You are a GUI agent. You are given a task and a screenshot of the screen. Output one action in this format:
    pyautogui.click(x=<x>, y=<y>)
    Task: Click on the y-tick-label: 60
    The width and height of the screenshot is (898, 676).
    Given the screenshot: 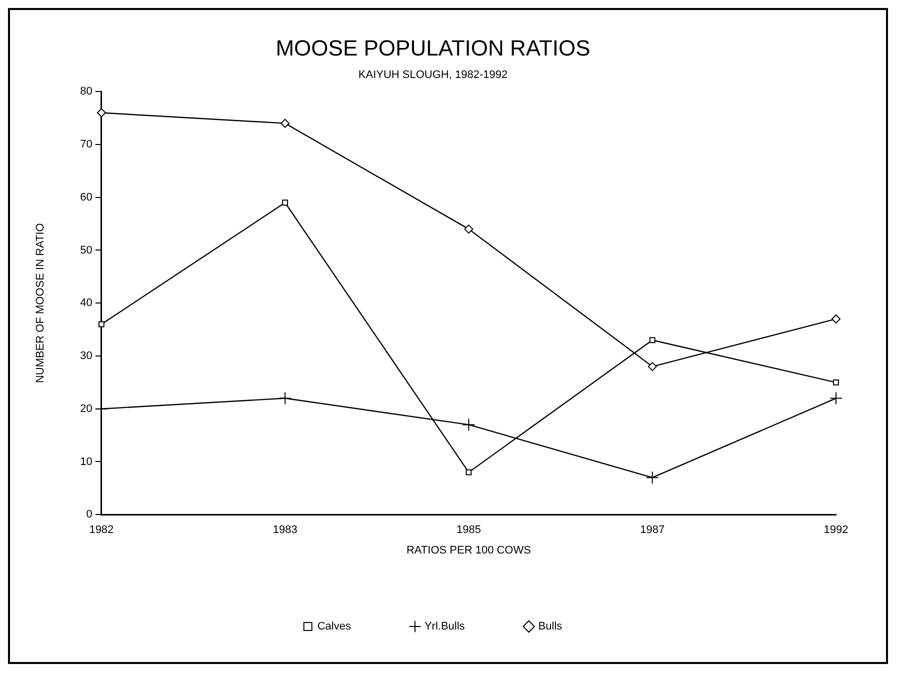 What is the action you would take?
    pyautogui.click(x=86, y=197)
    